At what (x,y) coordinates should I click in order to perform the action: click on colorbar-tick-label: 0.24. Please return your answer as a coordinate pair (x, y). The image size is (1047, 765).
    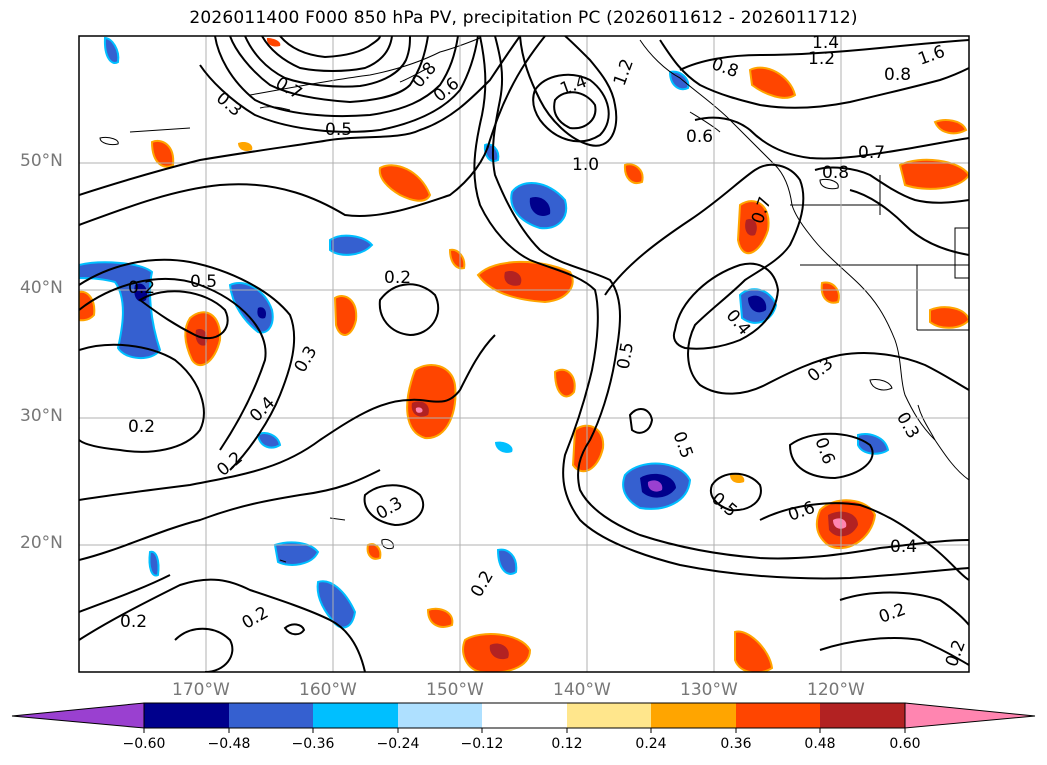
    Looking at the image, I should click on (651, 744).